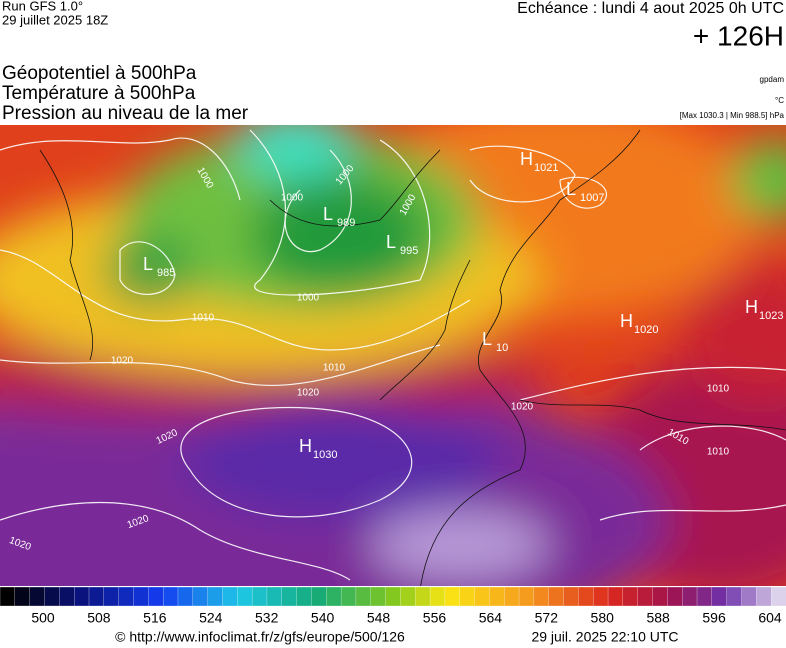  I want to click on colorbar-tick-label: 564, so click(491, 618).